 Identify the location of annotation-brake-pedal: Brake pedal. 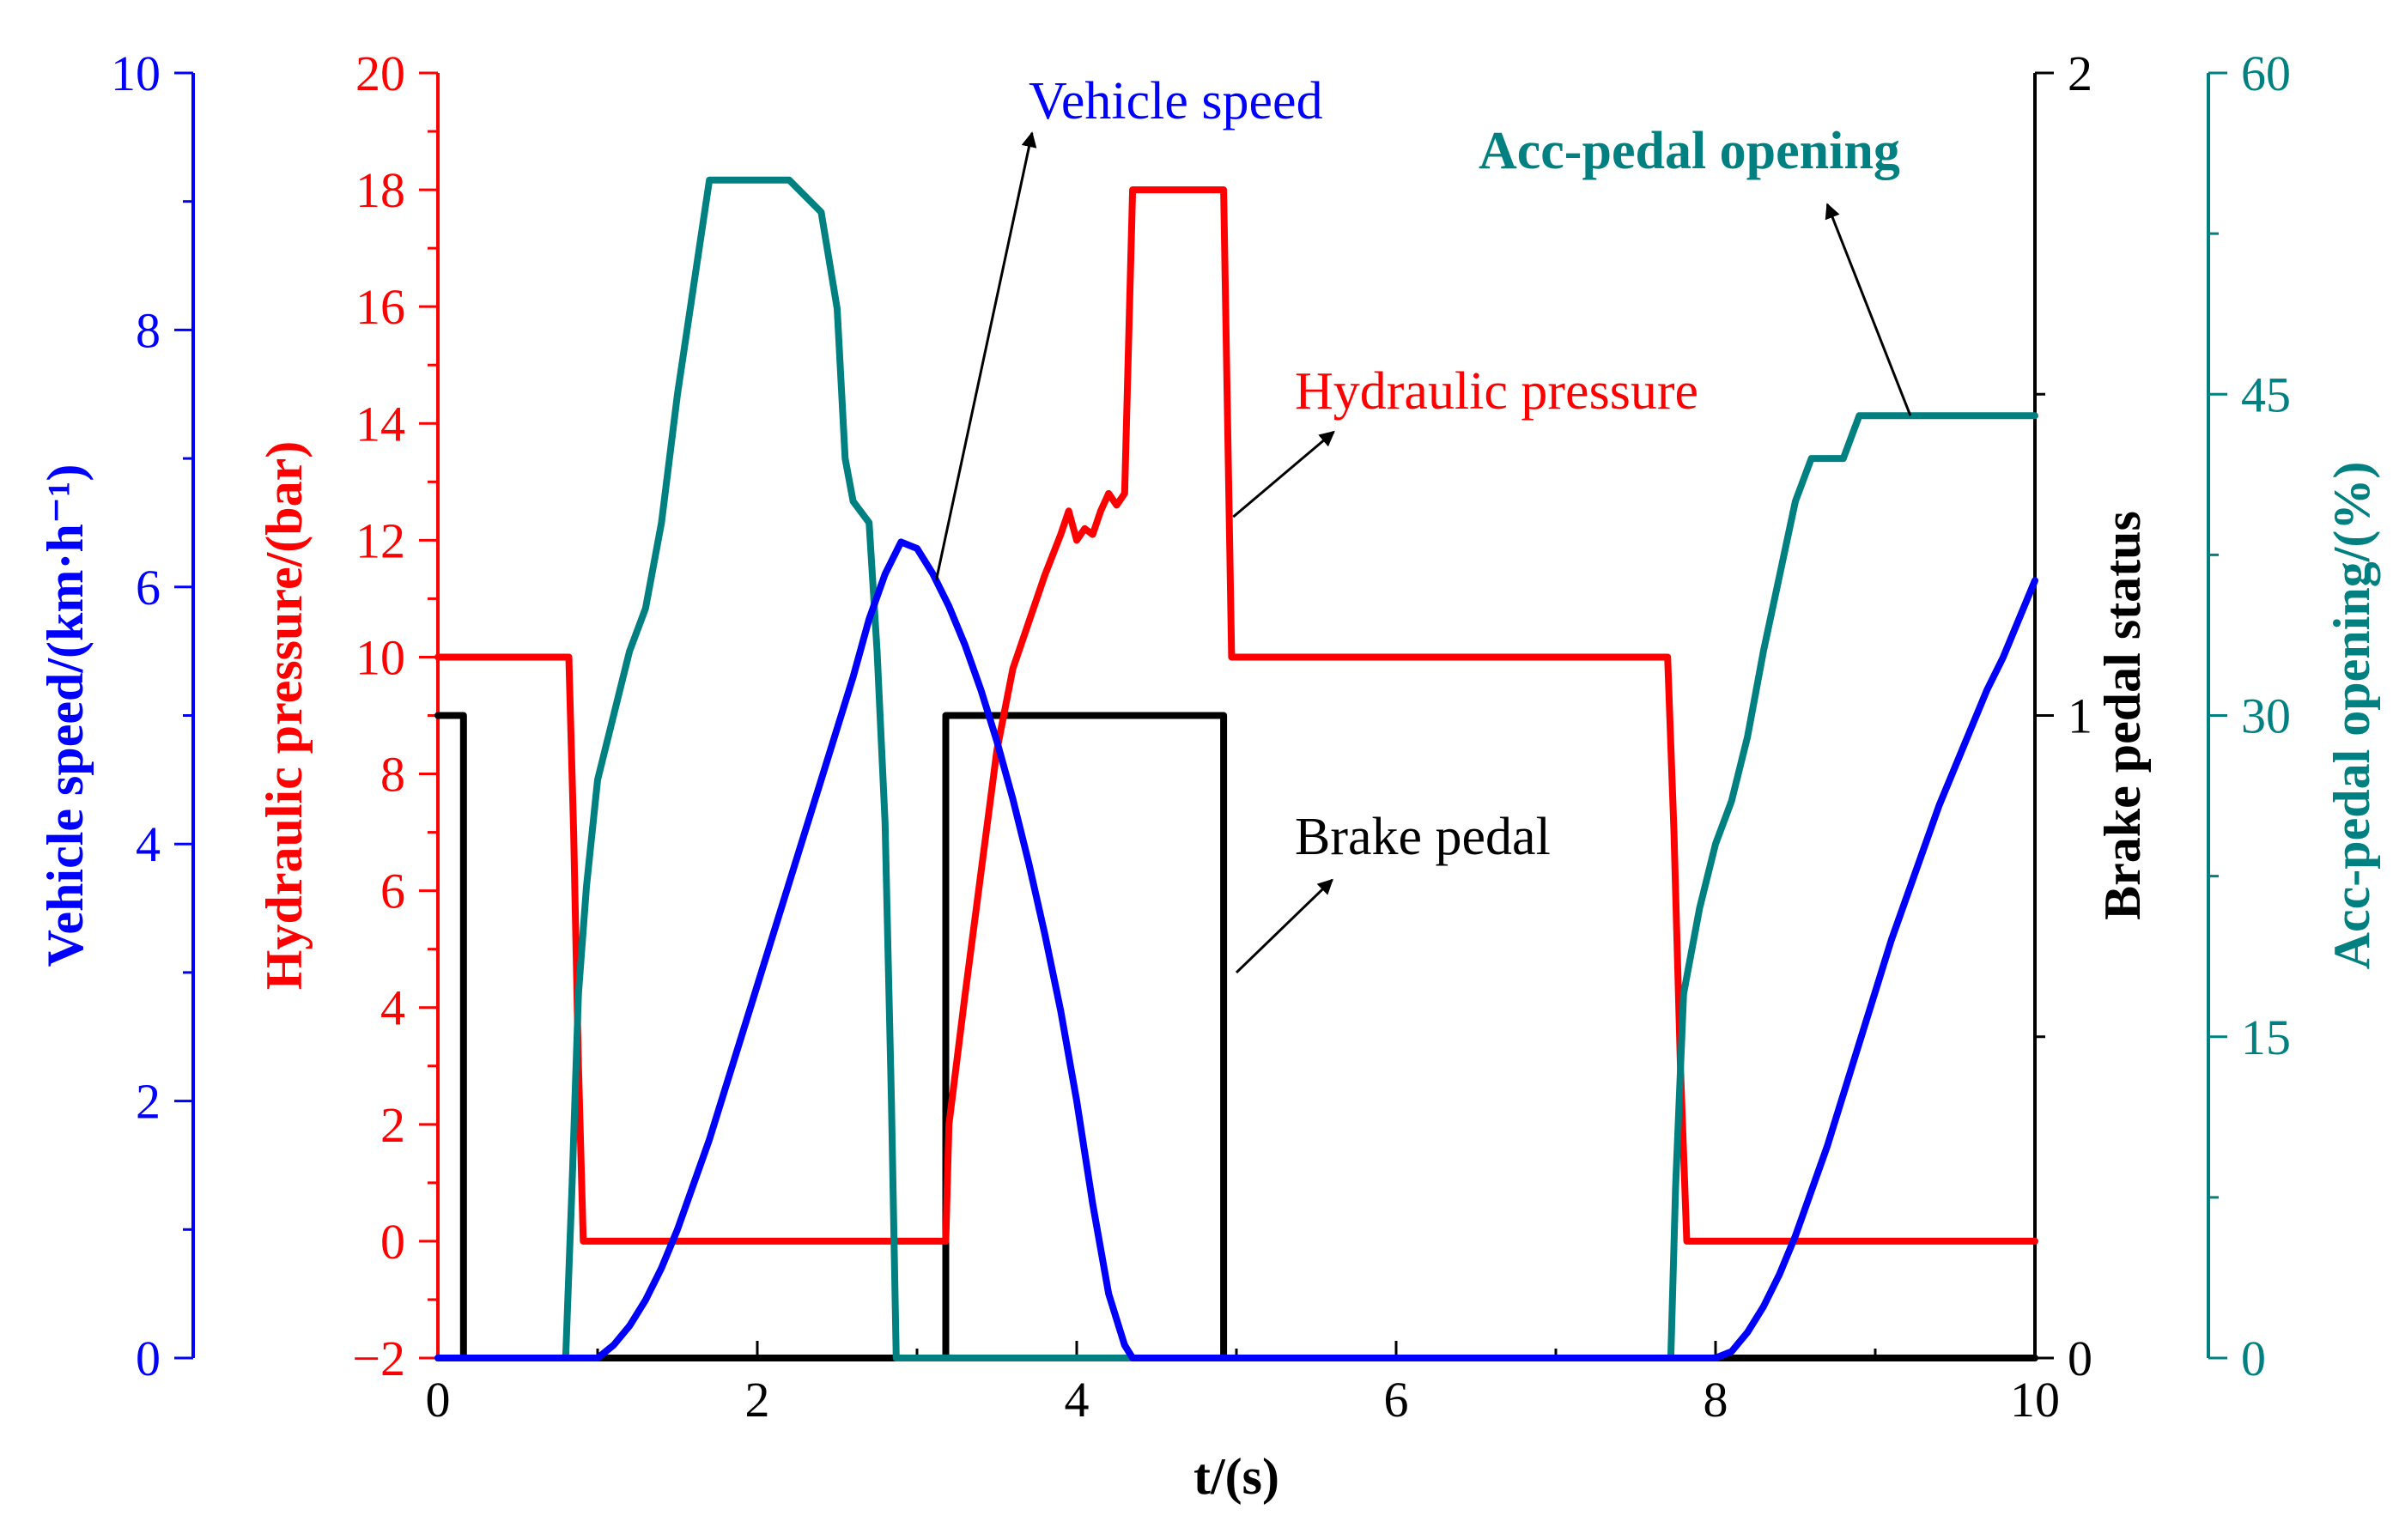
(1423, 837).